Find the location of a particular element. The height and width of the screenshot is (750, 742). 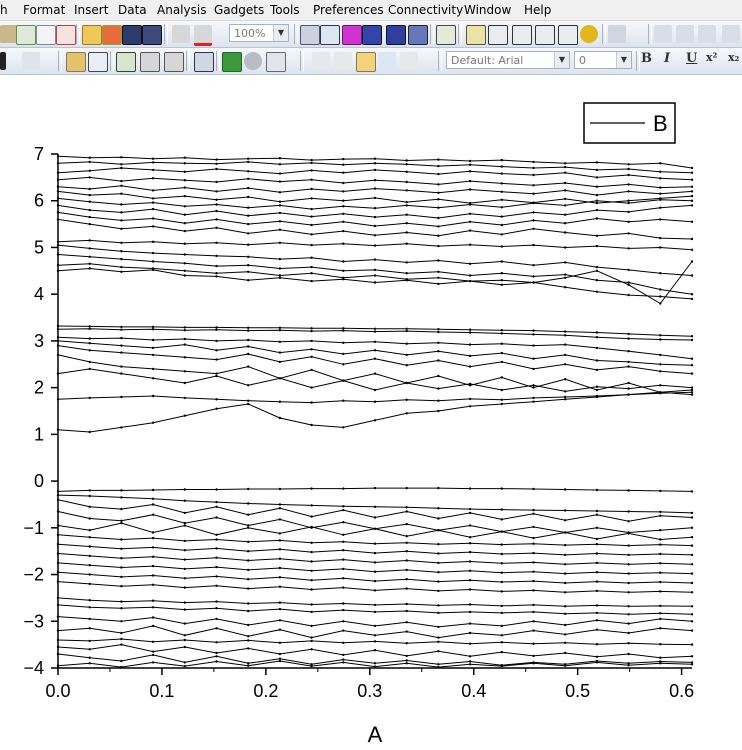

sort-column-icon is located at coordinates (731, 34).